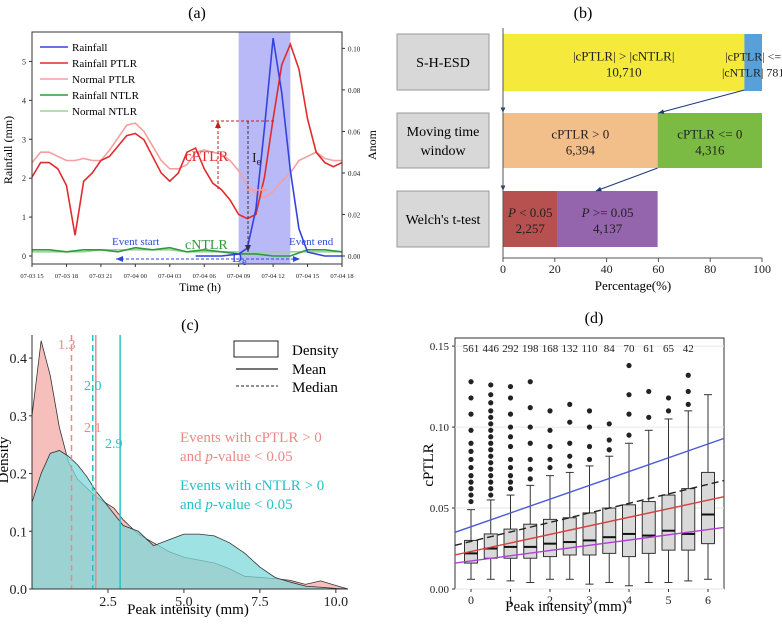 Image resolution: width=782 pixels, height=625 pixels. I want to click on panel-b-xtick-label: 0, so click(503, 269).